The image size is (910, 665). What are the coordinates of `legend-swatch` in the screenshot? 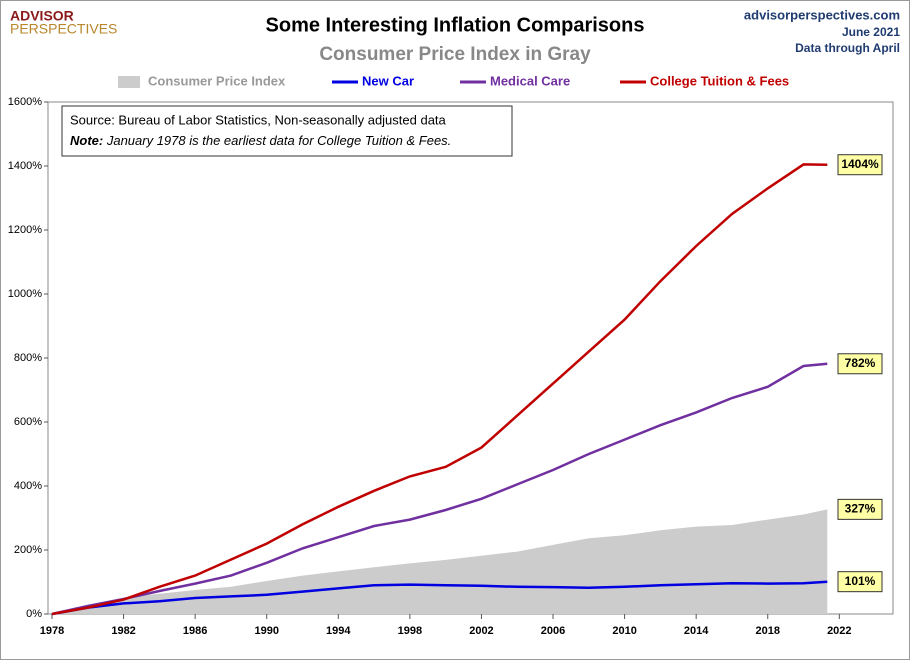 It's located at (129, 82).